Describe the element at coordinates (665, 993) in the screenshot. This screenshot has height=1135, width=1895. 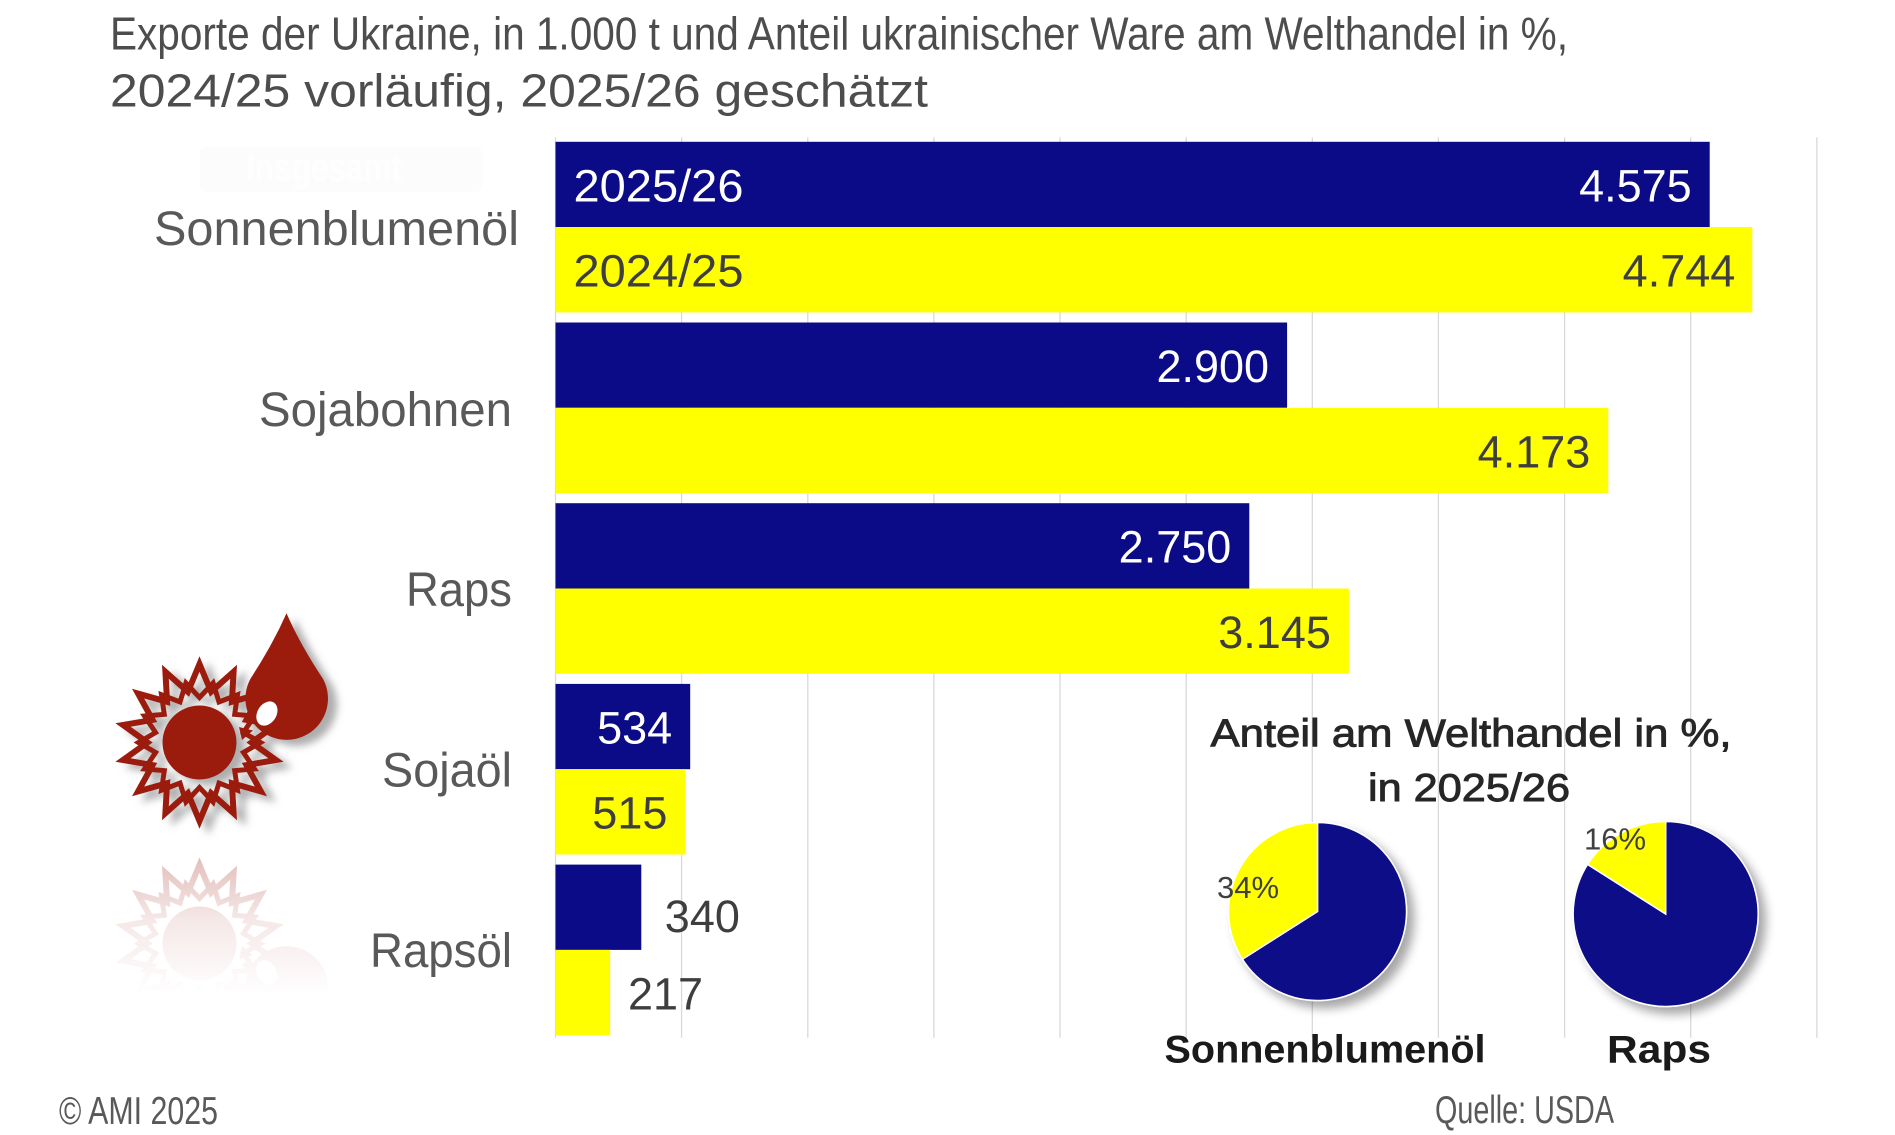
I see `svg-text: 217` at that location.